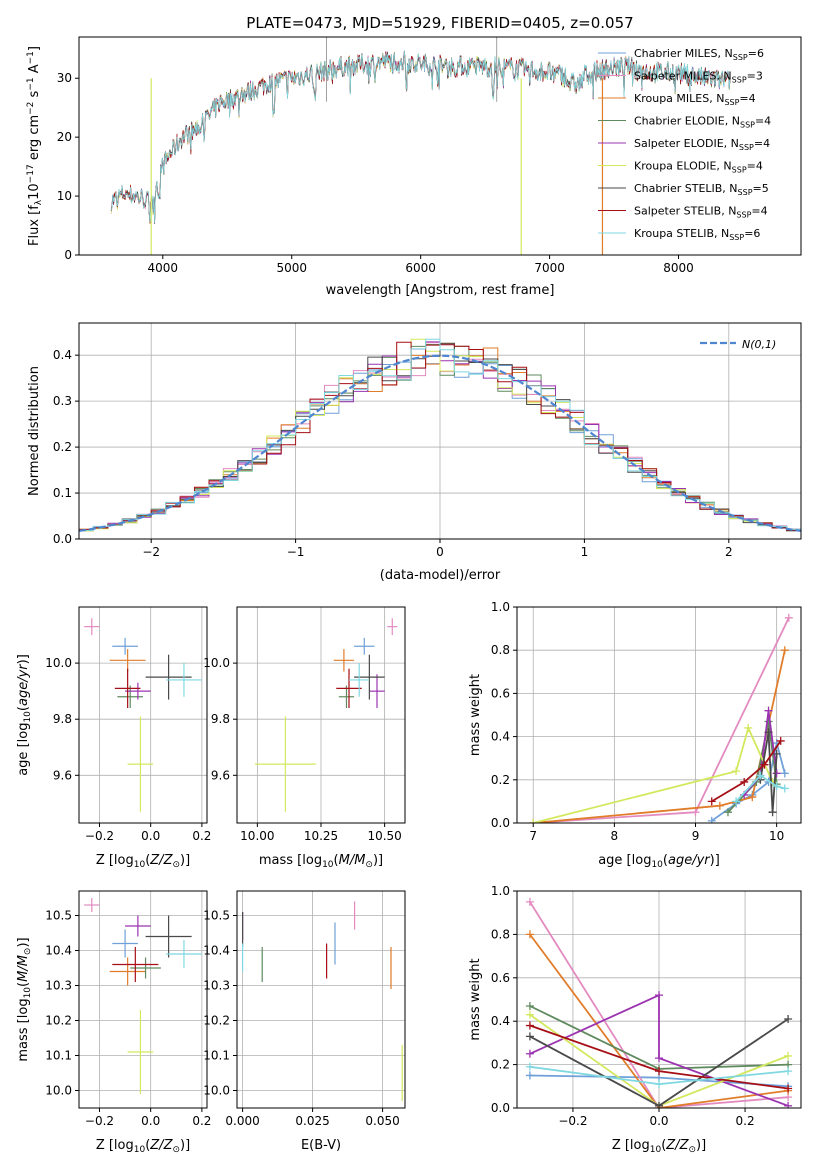 The width and height of the screenshot is (819, 1170). What do you see at coordinates (23, 684) in the screenshot?
I see `label-part: age/yr` at bounding box center [23, 684].